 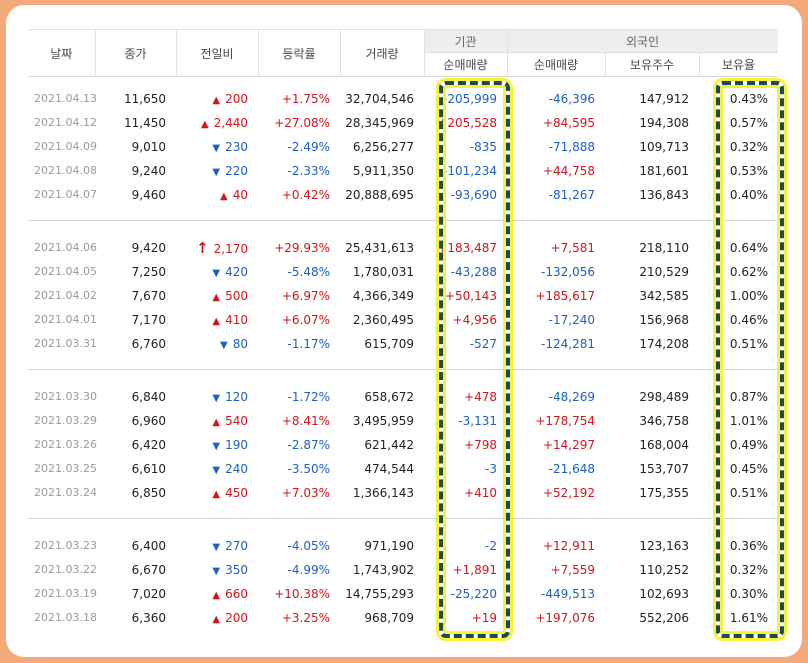 What do you see at coordinates (568, 545) in the screenshot?
I see `row-foreign-net: +12,911` at bounding box center [568, 545].